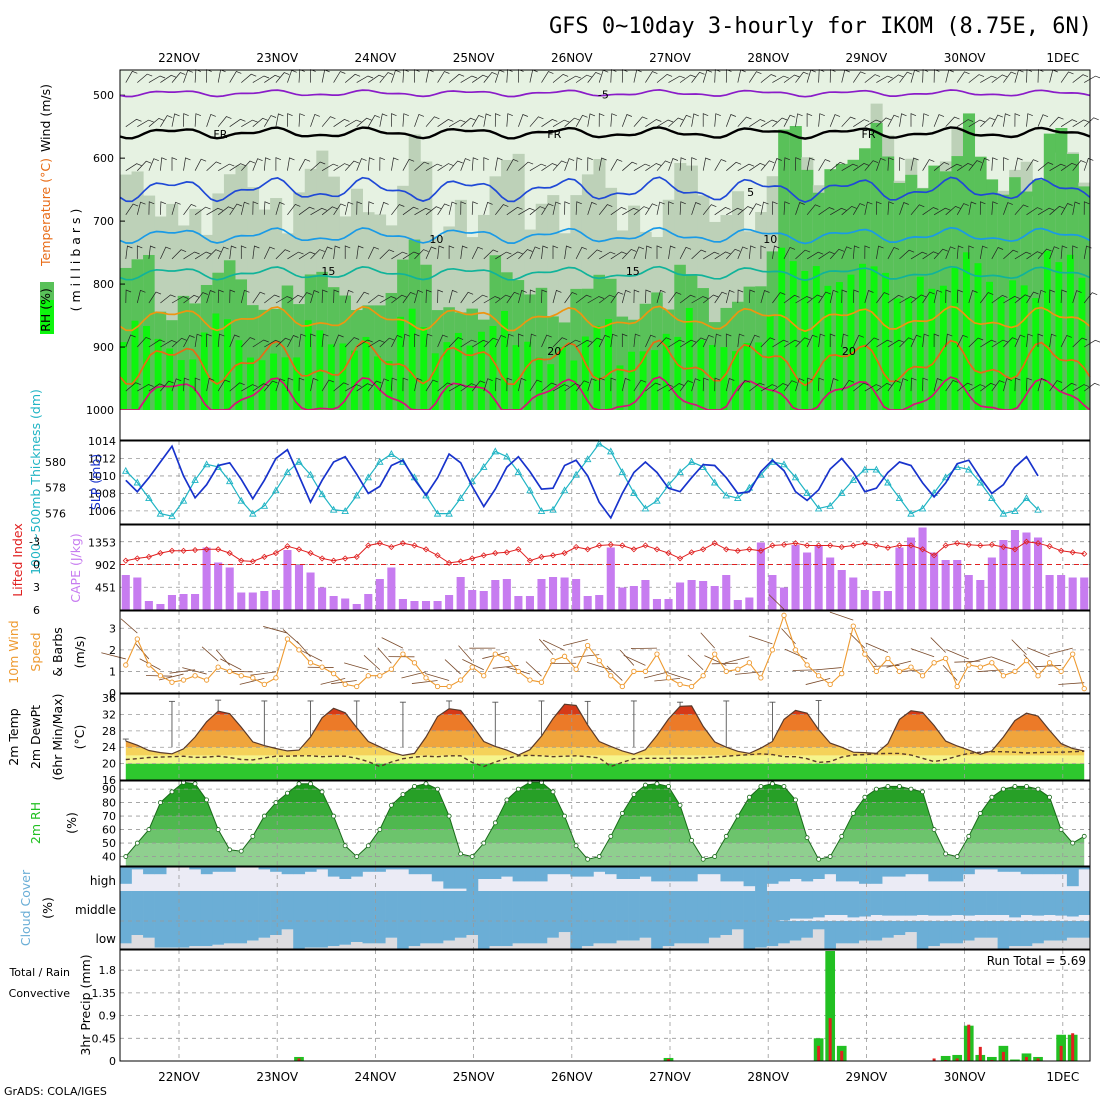 The image size is (1100, 1100). I want to click on top-date-label: 23NOV, so click(277, 58).